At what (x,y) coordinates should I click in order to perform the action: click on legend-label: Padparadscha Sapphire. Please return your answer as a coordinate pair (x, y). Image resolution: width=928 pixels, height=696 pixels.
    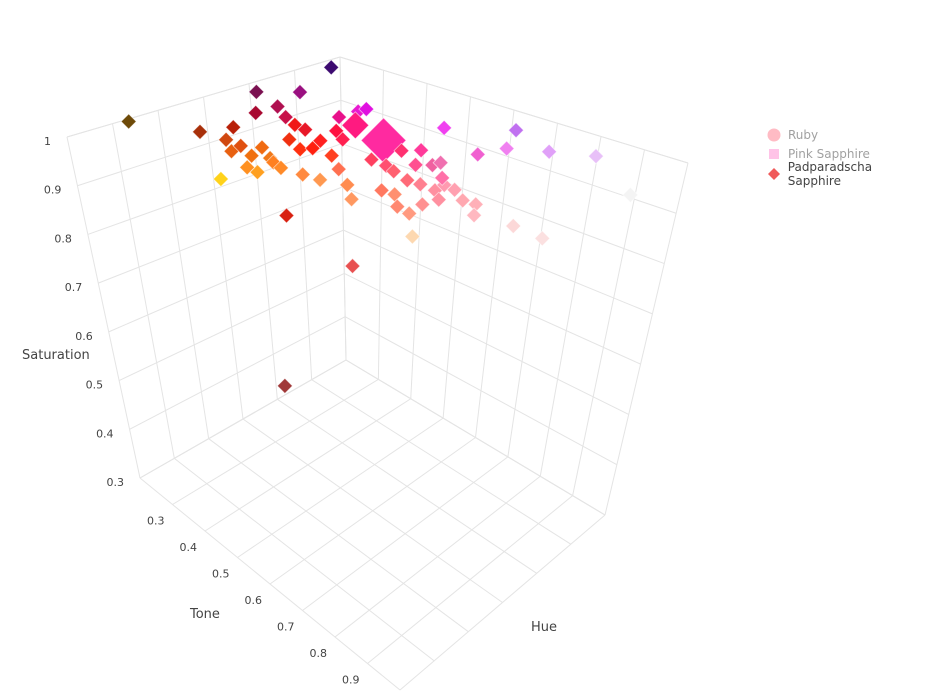
    Looking at the image, I should click on (830, 173).